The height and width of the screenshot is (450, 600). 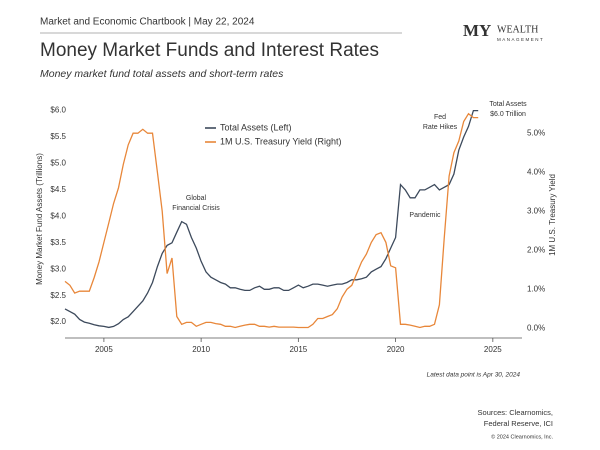 What do you see at coordinates (474, 375) in the screenshot?
I see `data-note: Latest data point is Apr 30, 2024` at bounding box center [474, 375].